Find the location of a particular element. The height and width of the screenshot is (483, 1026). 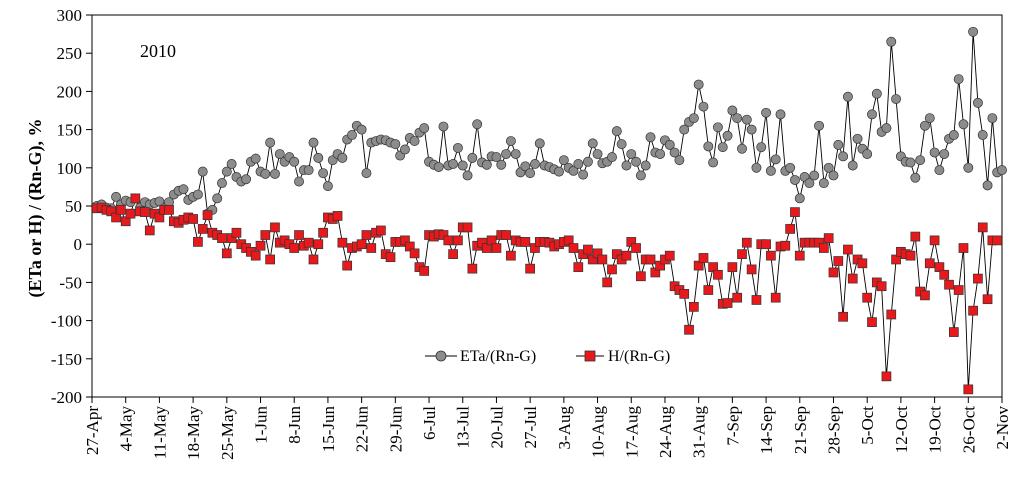

x-tick-label: 14-Sep is located at coordinates (766, 430).